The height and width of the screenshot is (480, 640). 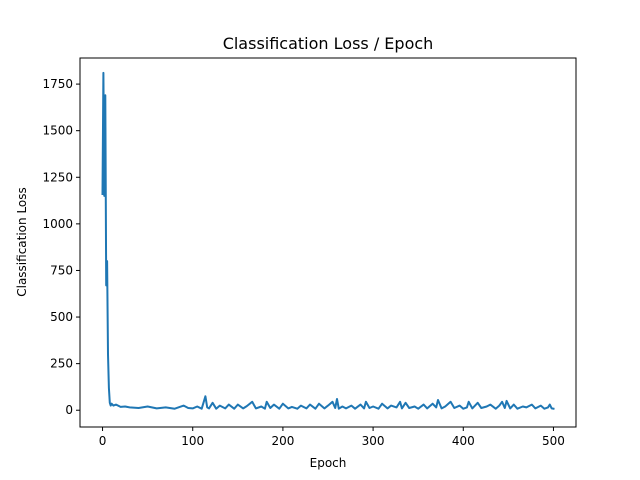 What do you see at coordinates (57, 84) in the screenshot?
I see `y-tick-label: 1750` at bounding box center [57, 84].